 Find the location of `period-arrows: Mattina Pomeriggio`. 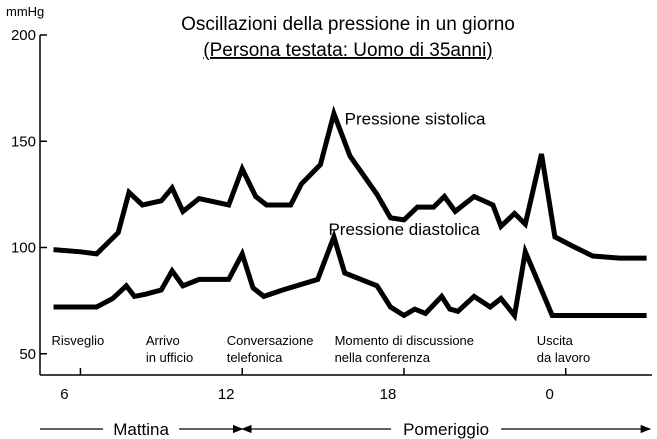

period-arrows: Mattina Pomeriggio is located at coordinates (346, 429).